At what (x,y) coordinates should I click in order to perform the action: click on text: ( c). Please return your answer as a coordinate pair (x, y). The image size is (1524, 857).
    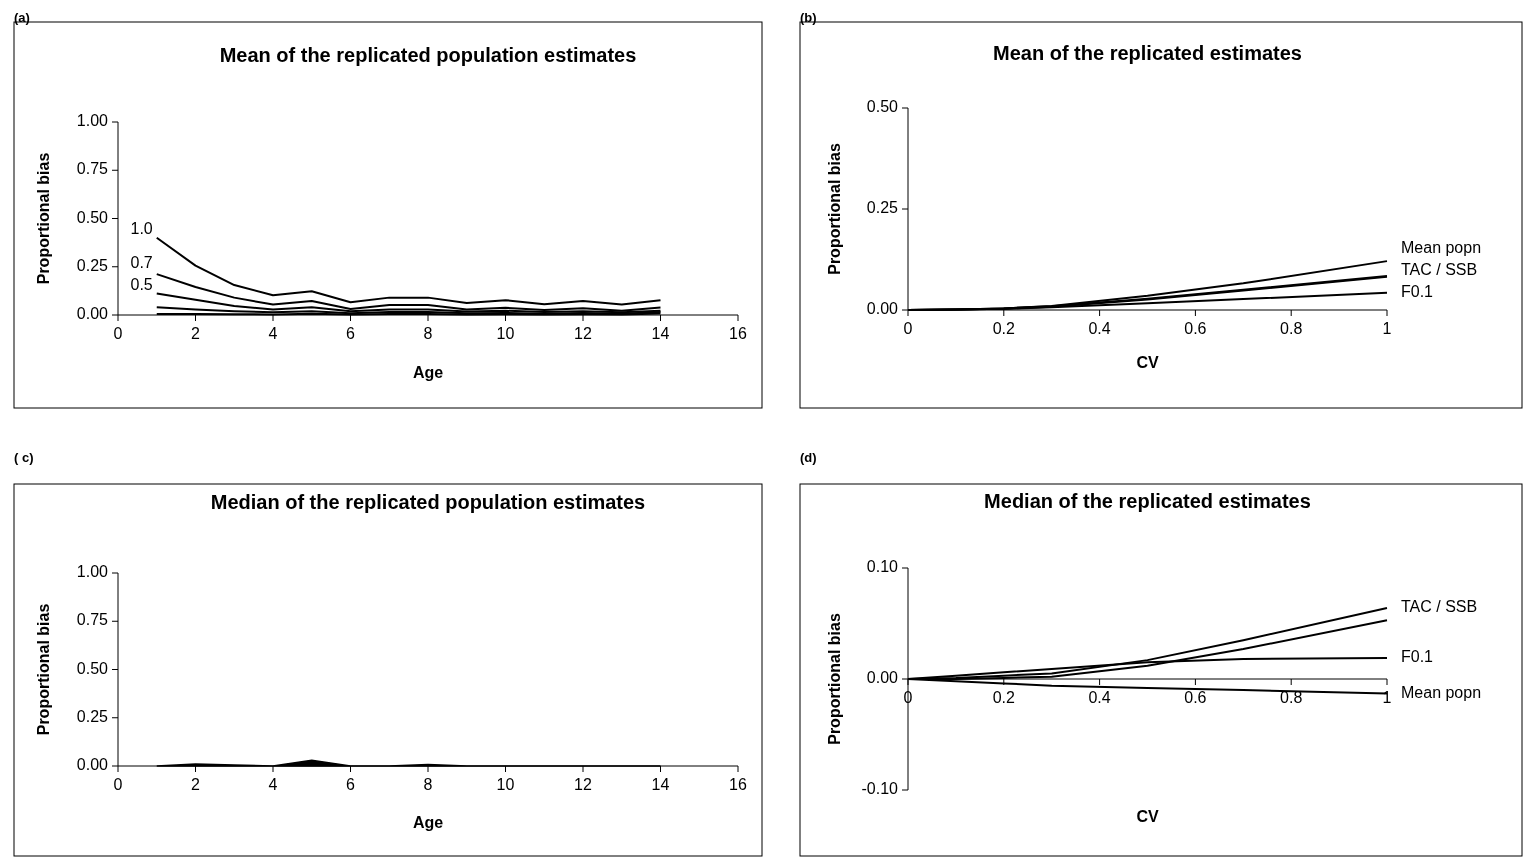
    Looking at the image, I should click on (24, 457).